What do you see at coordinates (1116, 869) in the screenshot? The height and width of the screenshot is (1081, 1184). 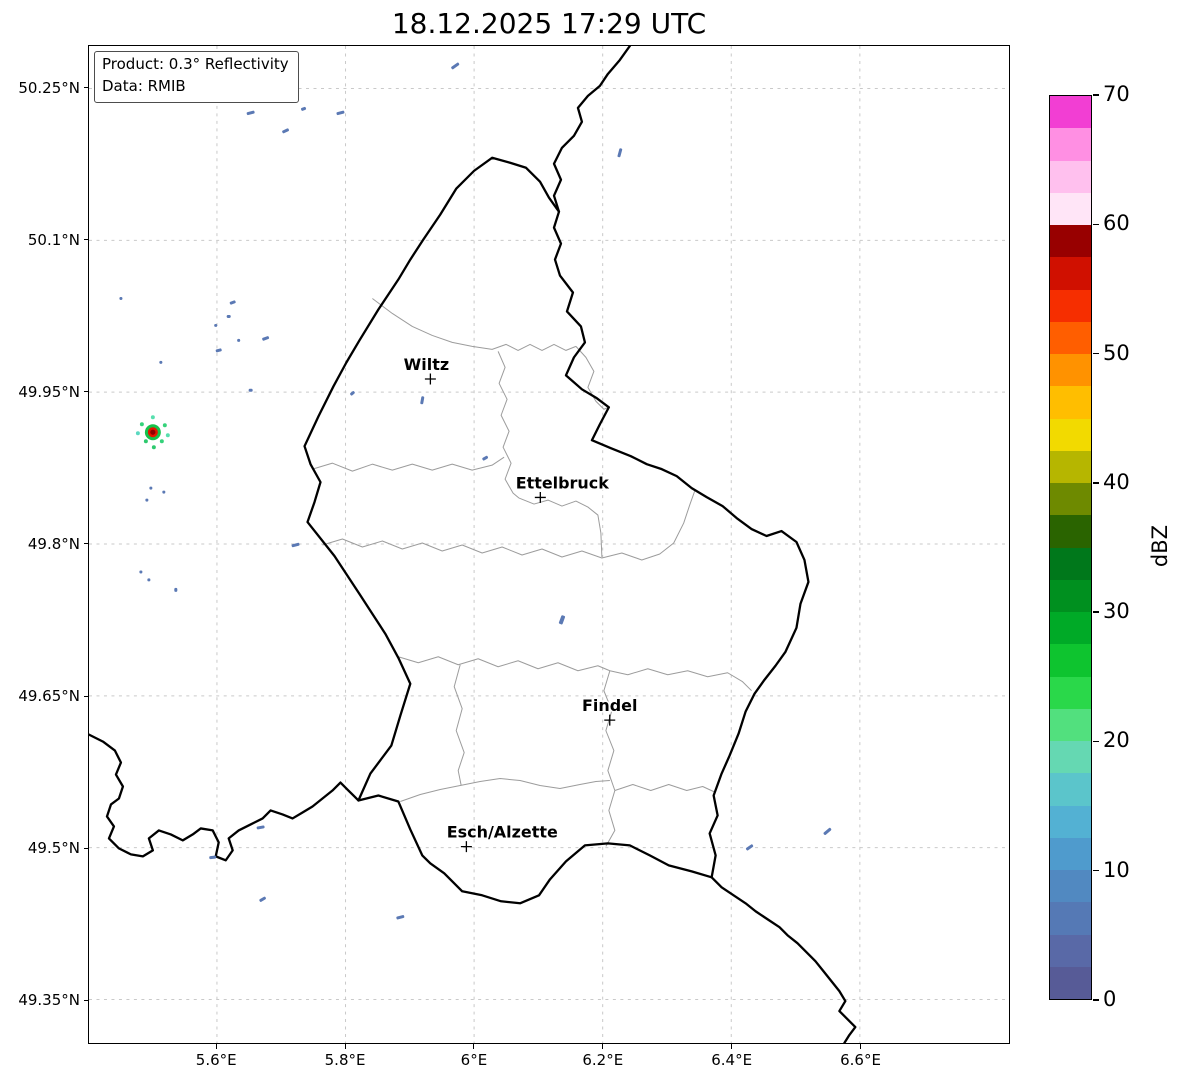 I see `colorbar-tick-label: 10` at bounding box center [1116, 869].